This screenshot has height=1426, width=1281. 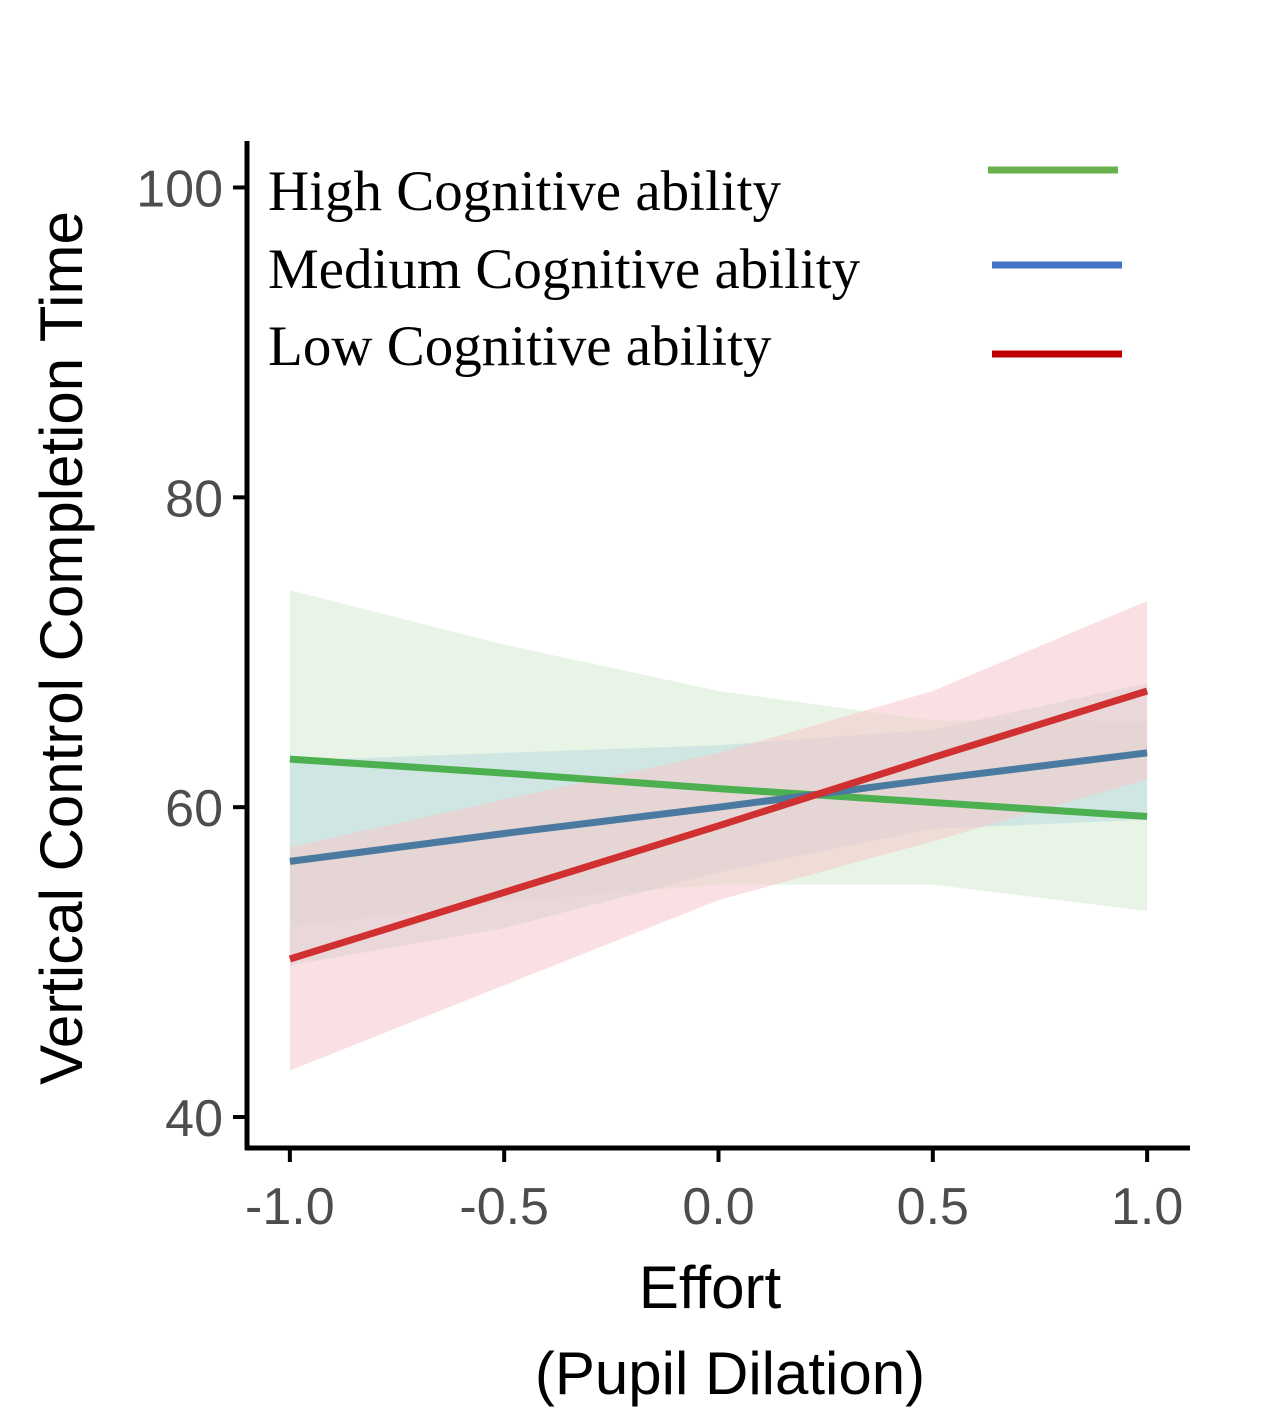 What do you see at coordinates (710, 1287) in the screenshot?
I see `x-axis-title-line1: Effort` at bounding box center [710, 1287].